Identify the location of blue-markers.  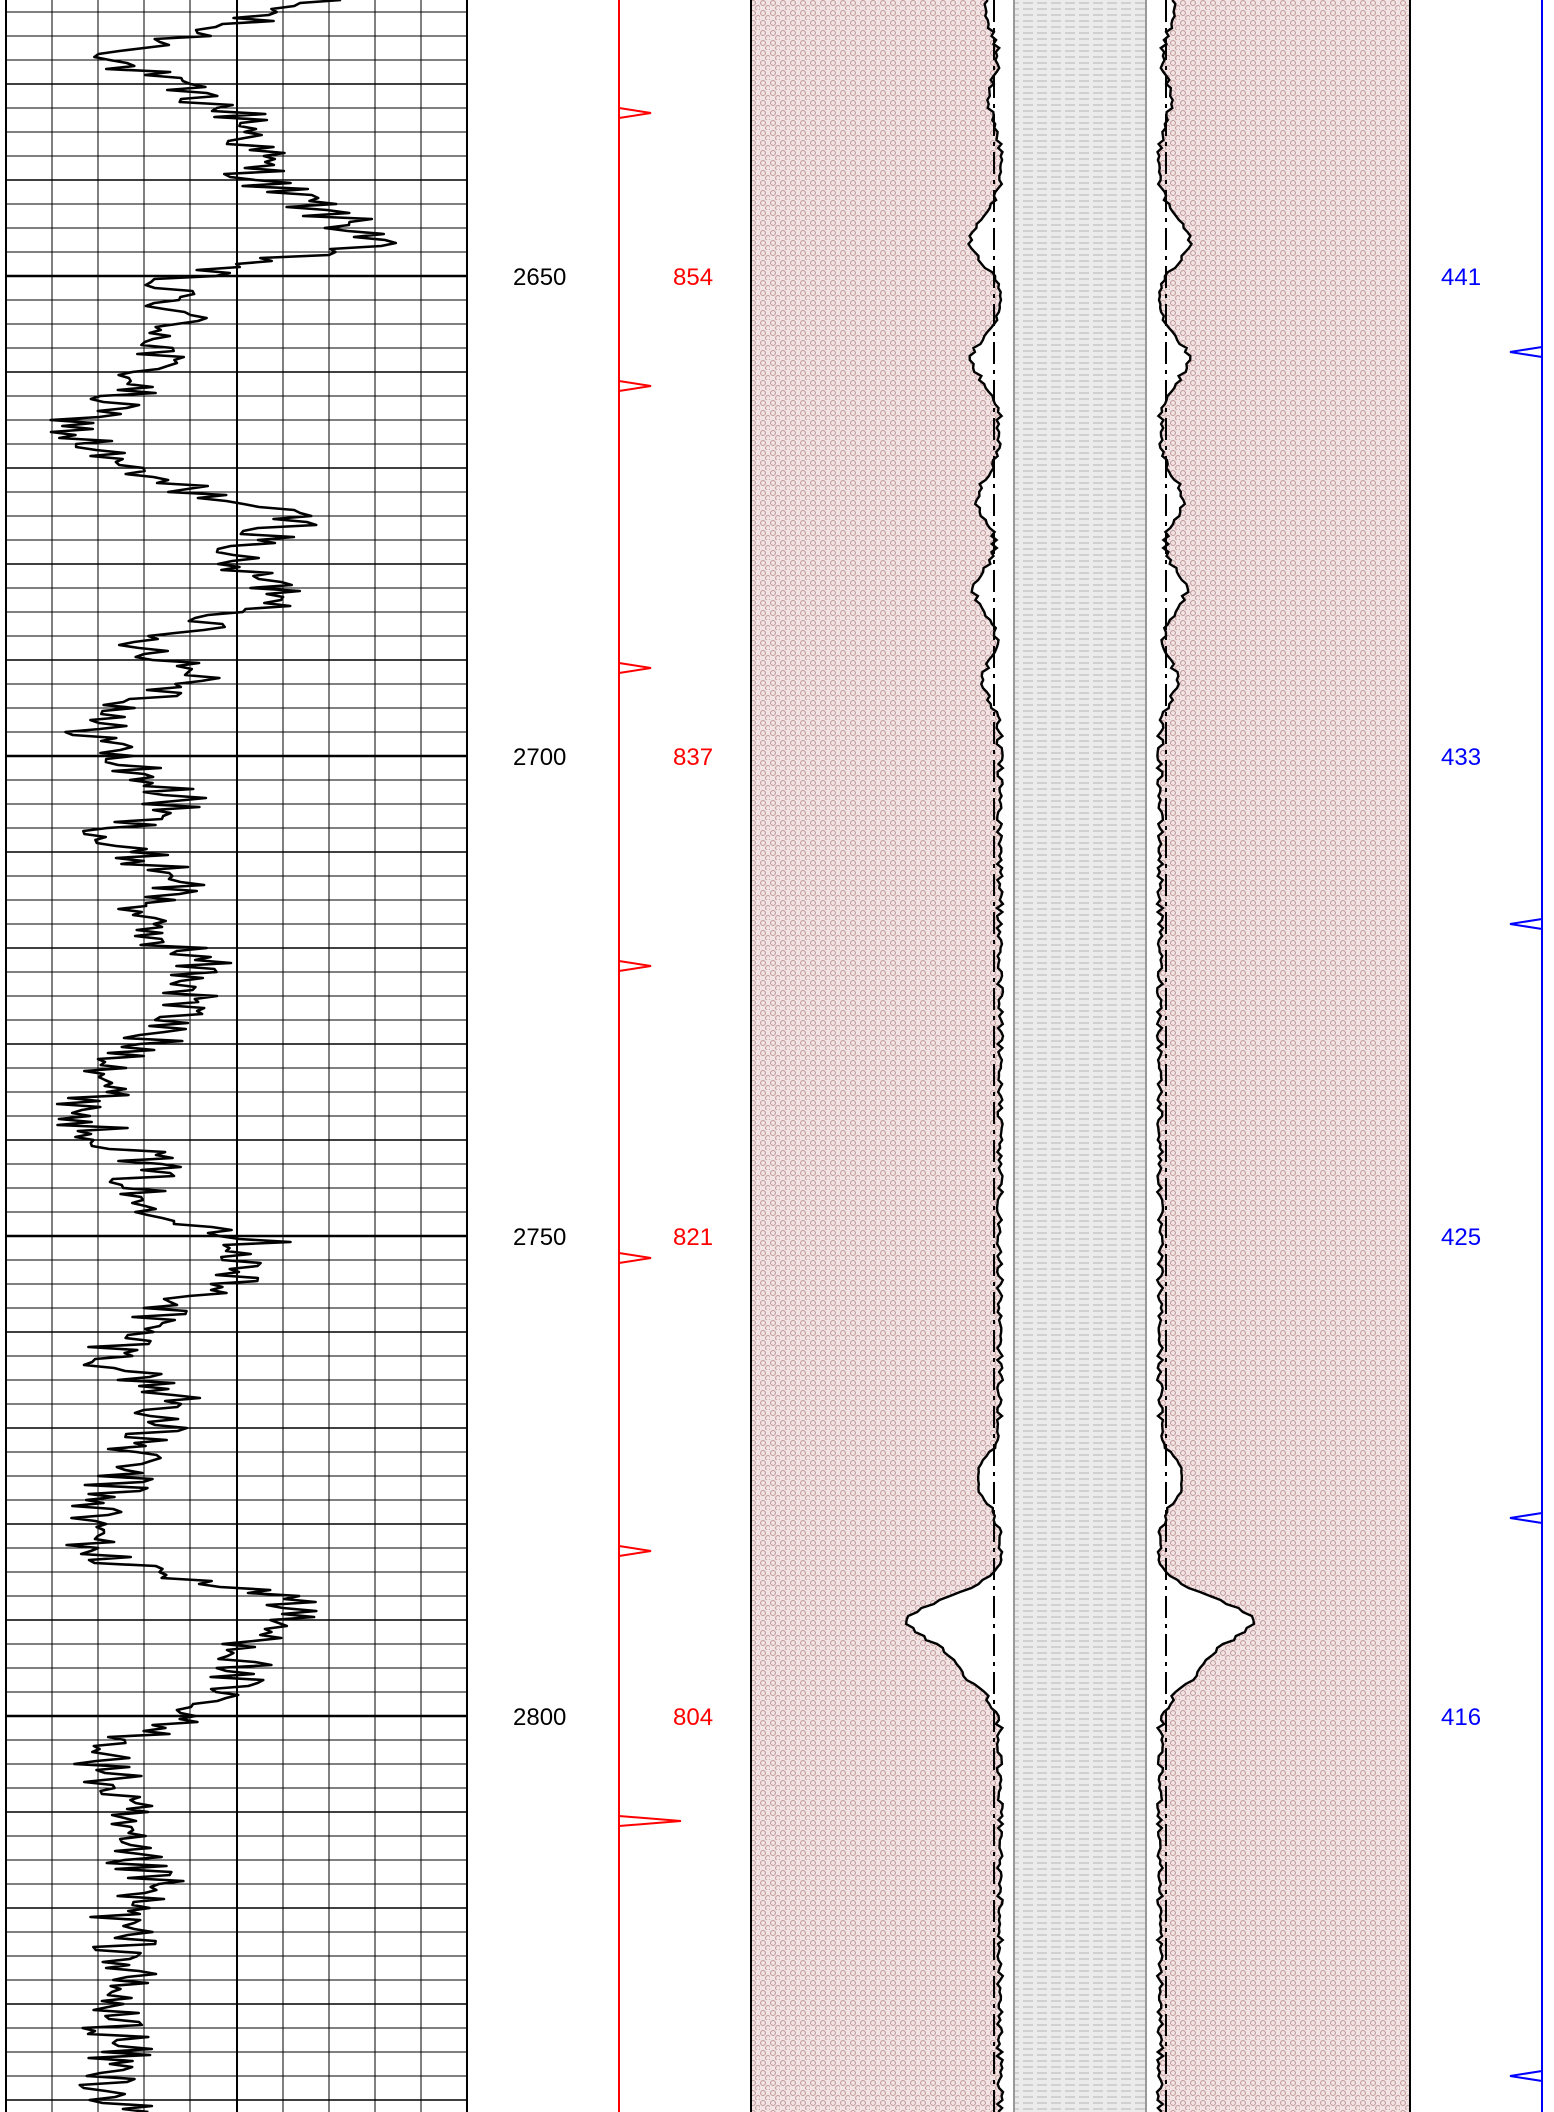
(1526, 1214).